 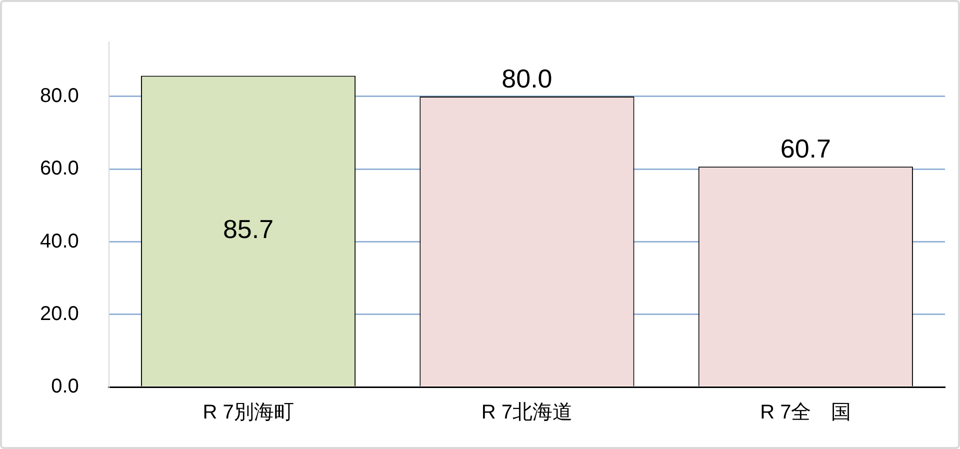 What do you see at coordinates (248, 229) in the screenshot?
I see `data-label: 85.7` at bounding box center [248, 229].